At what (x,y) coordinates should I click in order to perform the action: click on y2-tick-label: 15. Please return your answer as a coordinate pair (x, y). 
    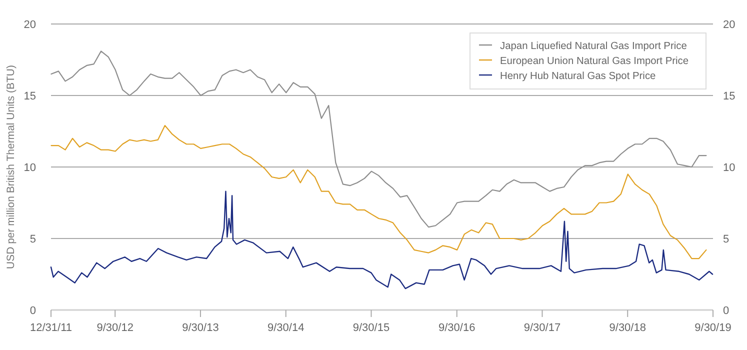
    Looking at the image, I should click on (729, 96).